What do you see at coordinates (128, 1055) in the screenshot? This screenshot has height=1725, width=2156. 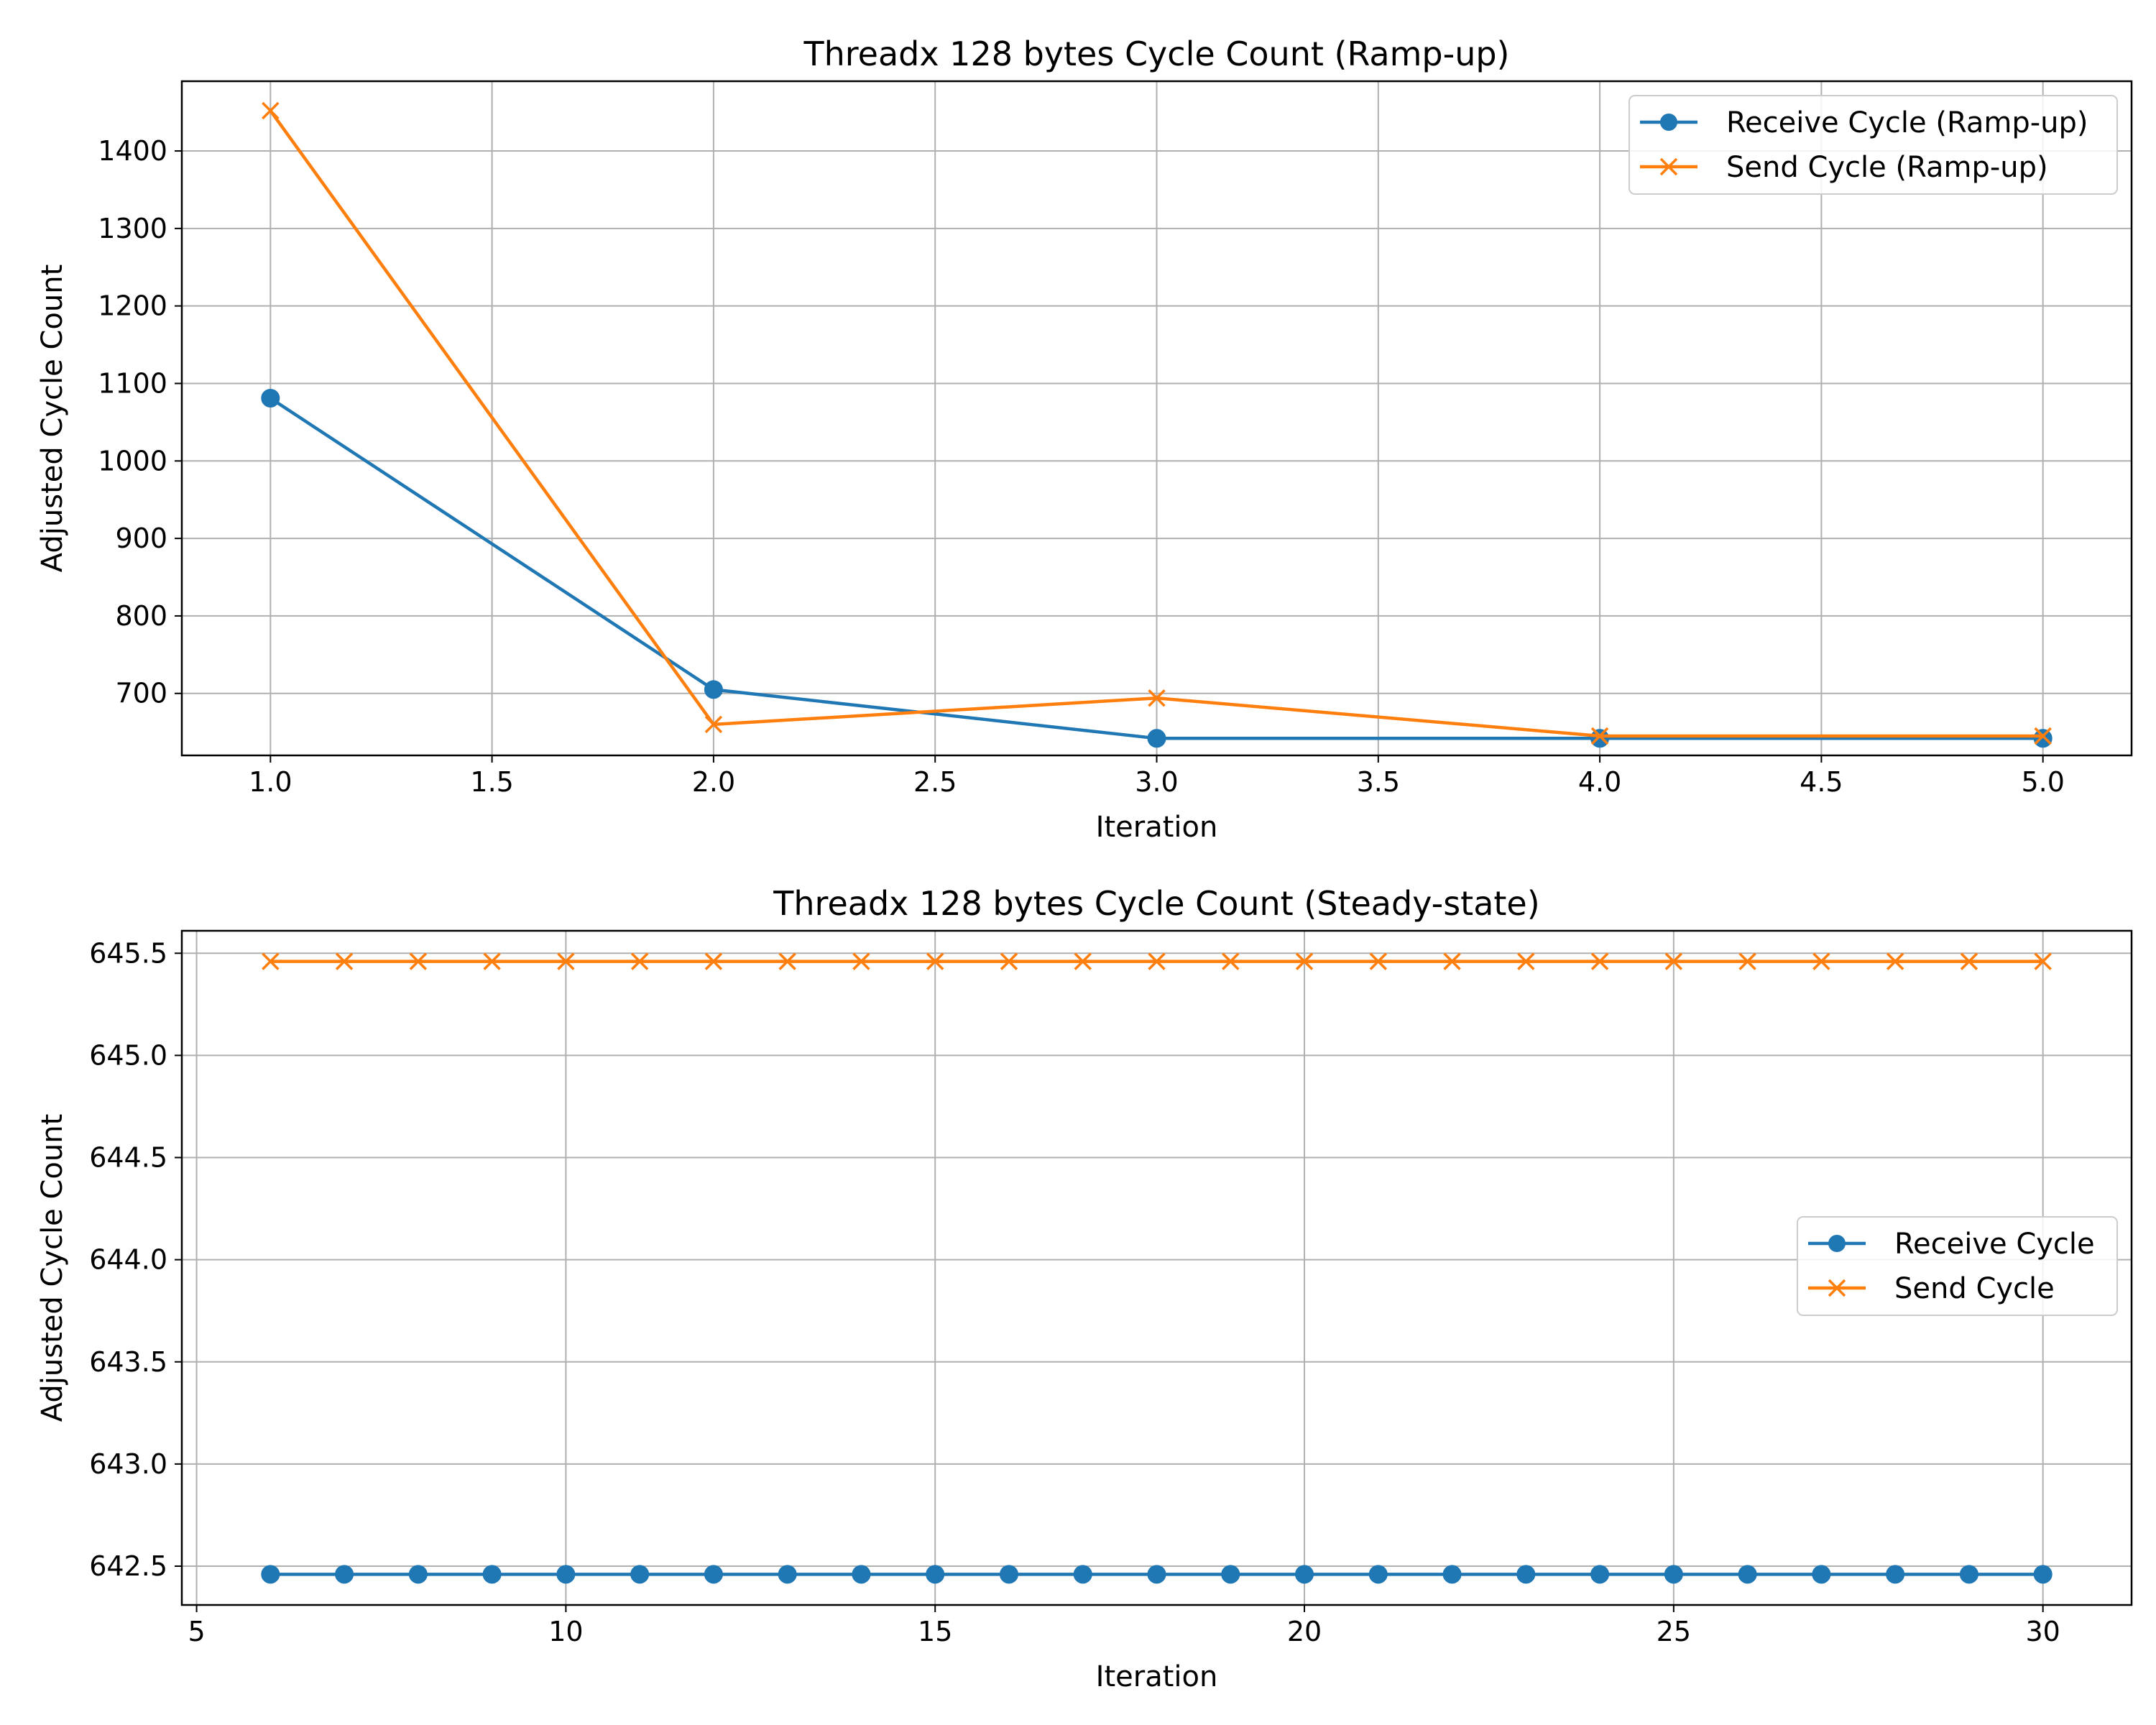 I see `y-tick-label: 645.0` at bounding box center [128, 1055].